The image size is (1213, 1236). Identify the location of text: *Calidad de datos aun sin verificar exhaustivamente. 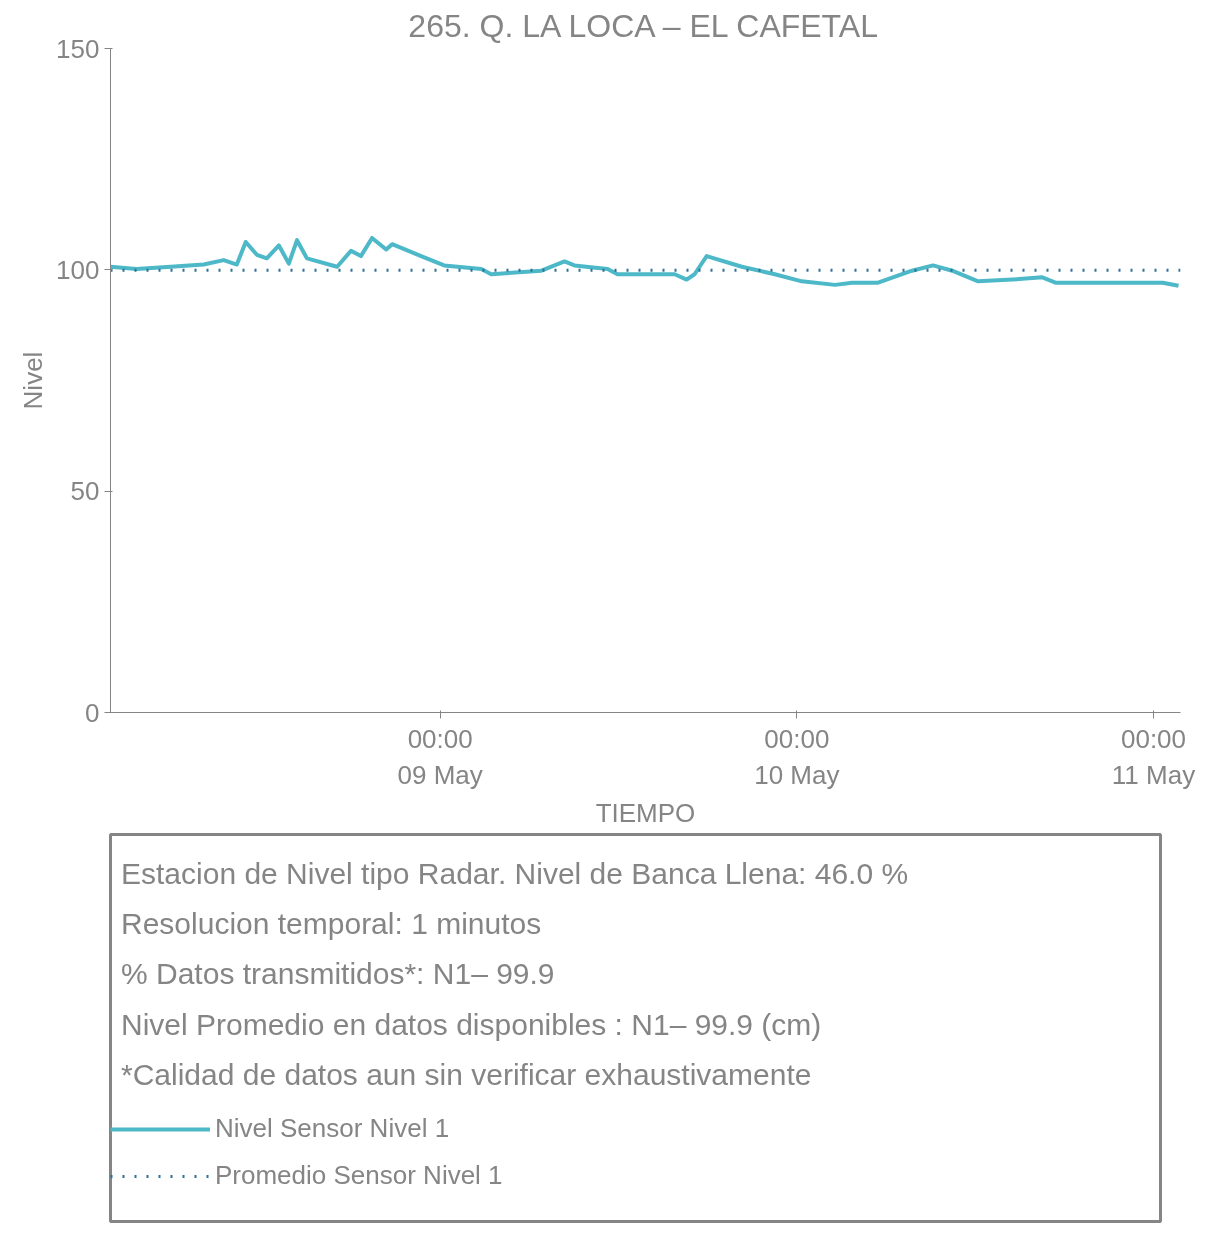
(466, 1074).